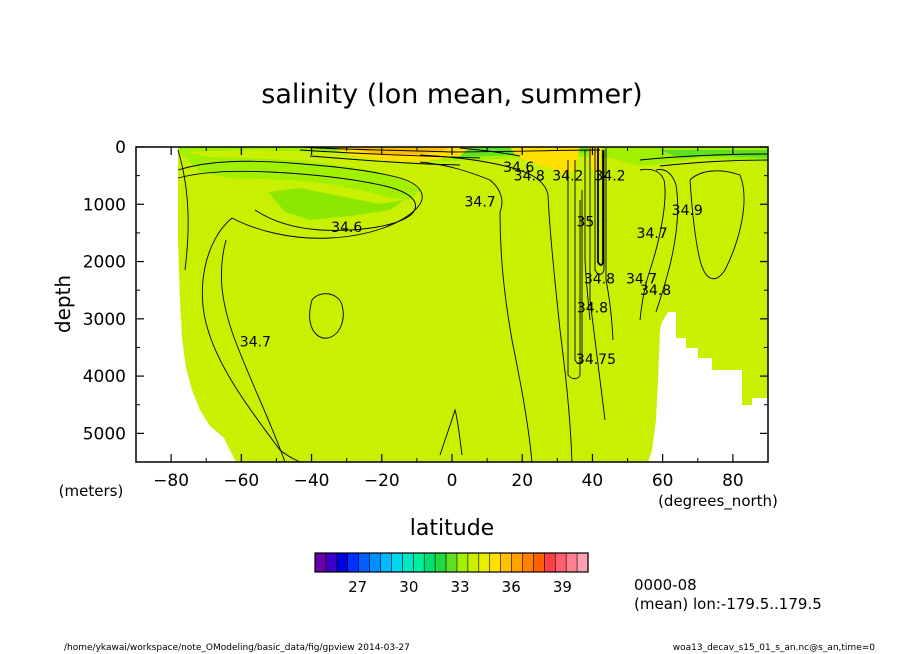  What do you see at coordinates (312, 481) in the screenshot?
I see `x-tick-label: −40` at bounding box center [312, 481].